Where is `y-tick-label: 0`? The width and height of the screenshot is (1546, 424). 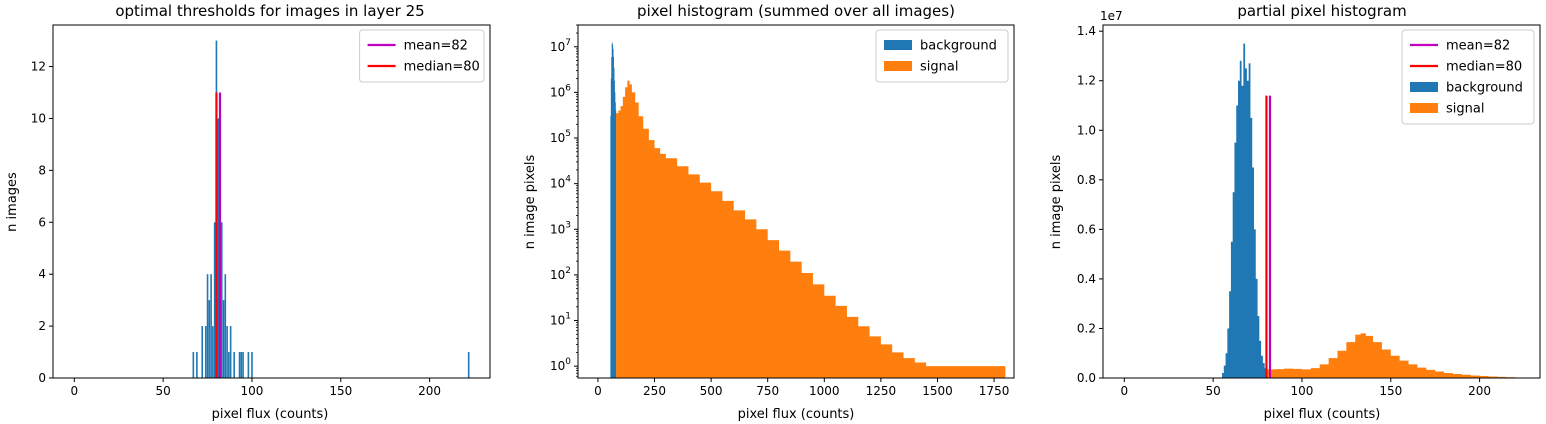 y-tick-label: 0 is located at coordinates (42, 378).